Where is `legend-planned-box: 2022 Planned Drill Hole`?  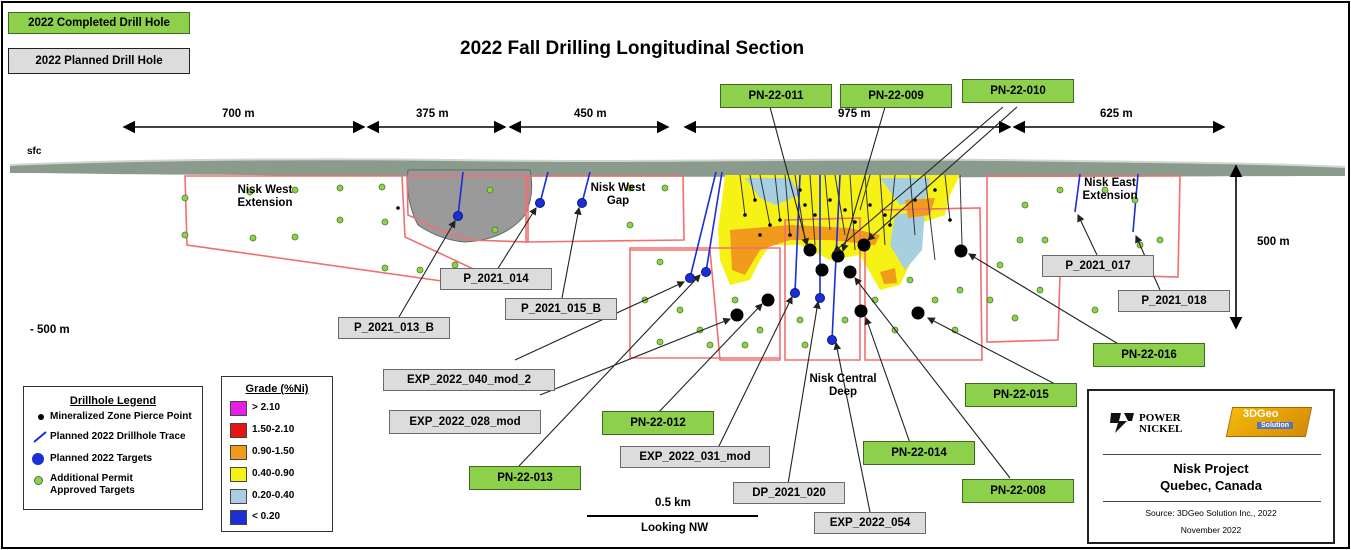
legend-planned-box: 2022 Planned Drill Hole is located at coordinates (99, 61).